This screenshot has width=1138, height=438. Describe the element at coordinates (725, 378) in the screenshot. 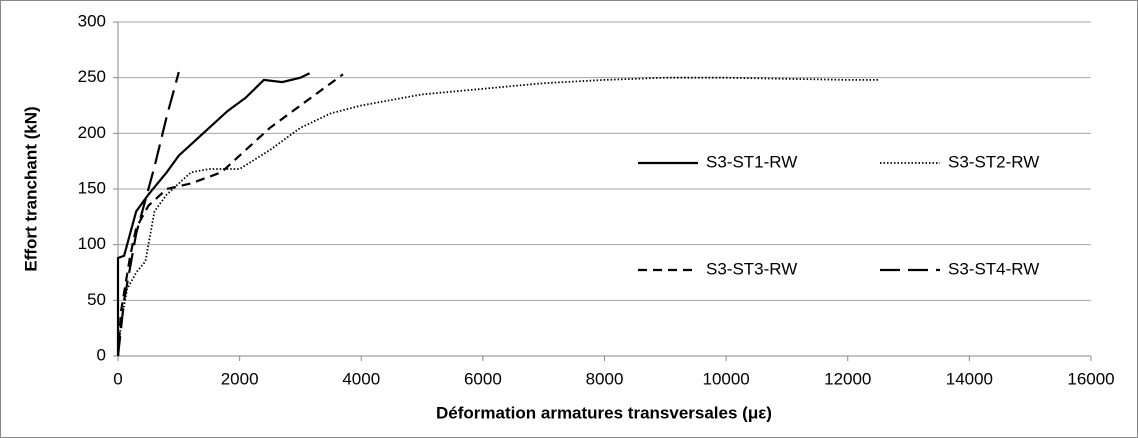

I see `x-tick-label: 10000` at that location.